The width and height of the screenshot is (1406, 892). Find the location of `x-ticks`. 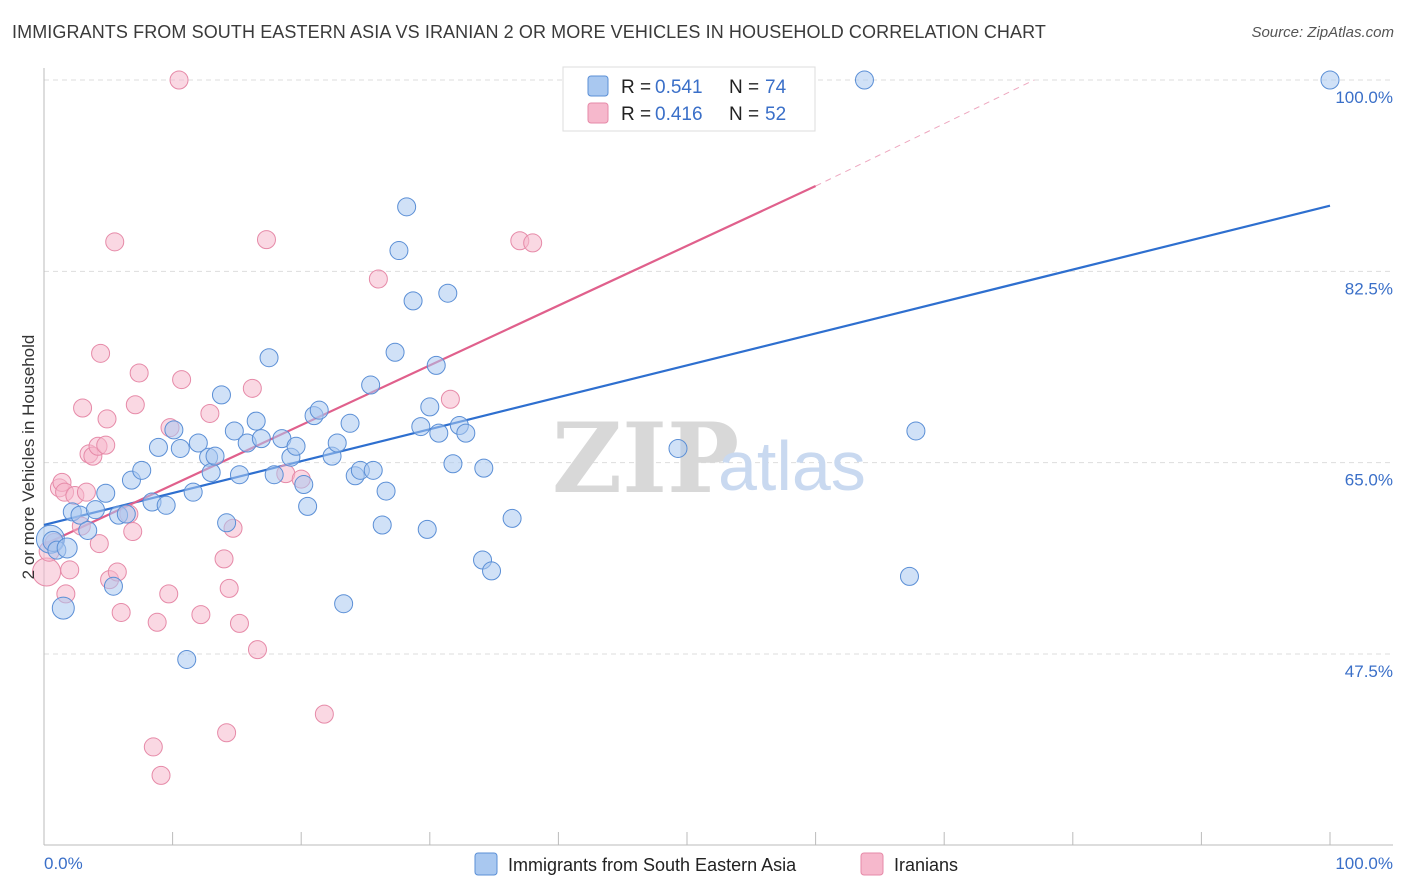

x-ticks is located at coordinates (687, 838).